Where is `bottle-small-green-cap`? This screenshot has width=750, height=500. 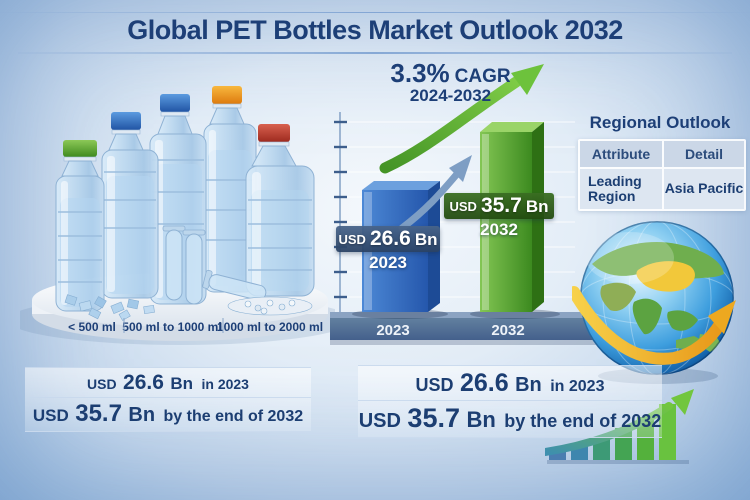 bottle-small-green-cap is located at coordinates (80, 226).